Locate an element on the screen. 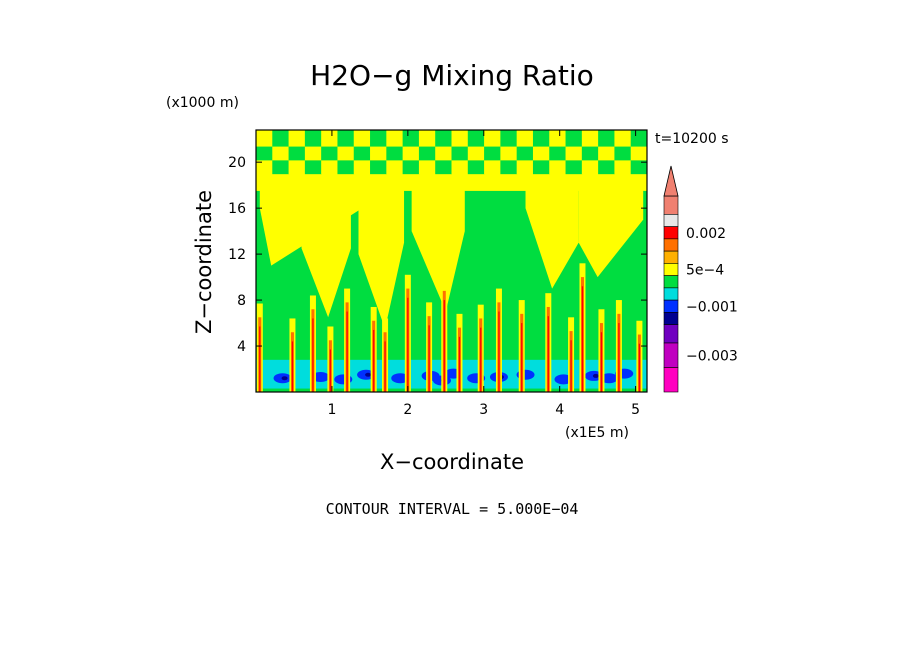 The width and height of the screenshot is (904, 654). x-axis-unit: (x1E5 m) is located at coordinates (597, 433).